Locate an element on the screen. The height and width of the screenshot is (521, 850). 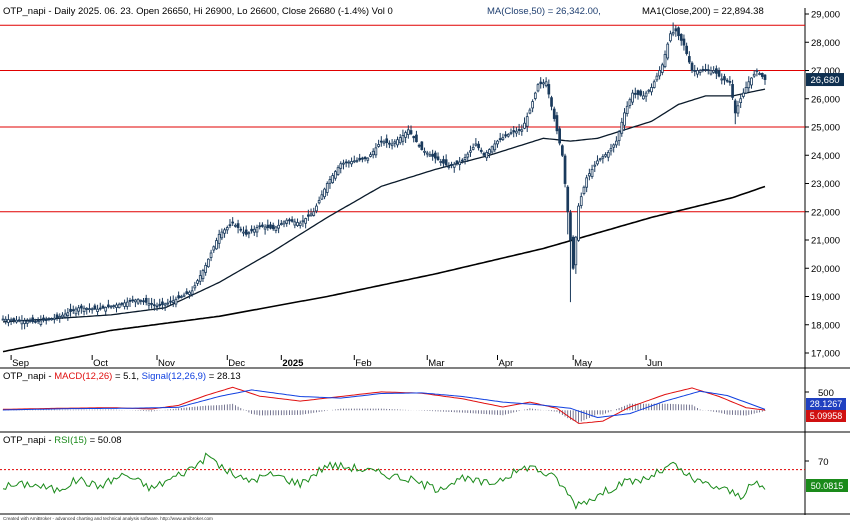
macd-sep-1: - is located at coordinates (50, 376).